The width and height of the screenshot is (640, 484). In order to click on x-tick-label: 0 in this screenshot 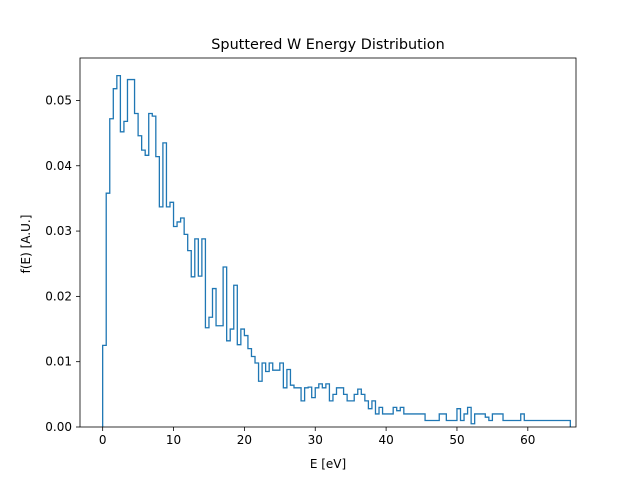, I will do `click(103, 440)`.